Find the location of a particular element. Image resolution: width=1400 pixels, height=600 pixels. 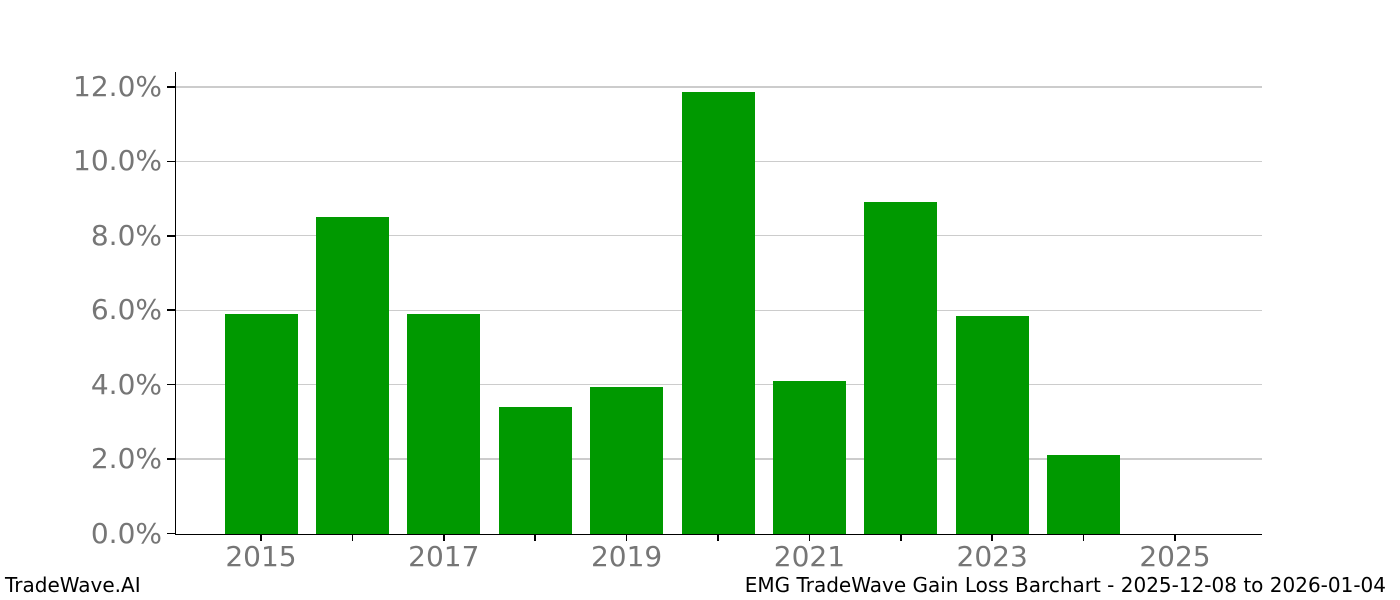

watermark-brand: TradeWave.AI is located at coordinates (73, 585).